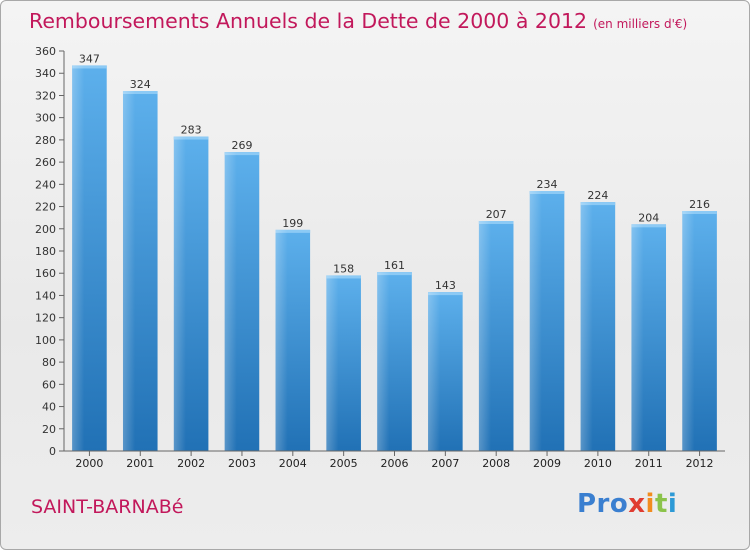 This screenshot has height=550, width=750. I want to click on y-tick-label: 180, so click(45, 251).